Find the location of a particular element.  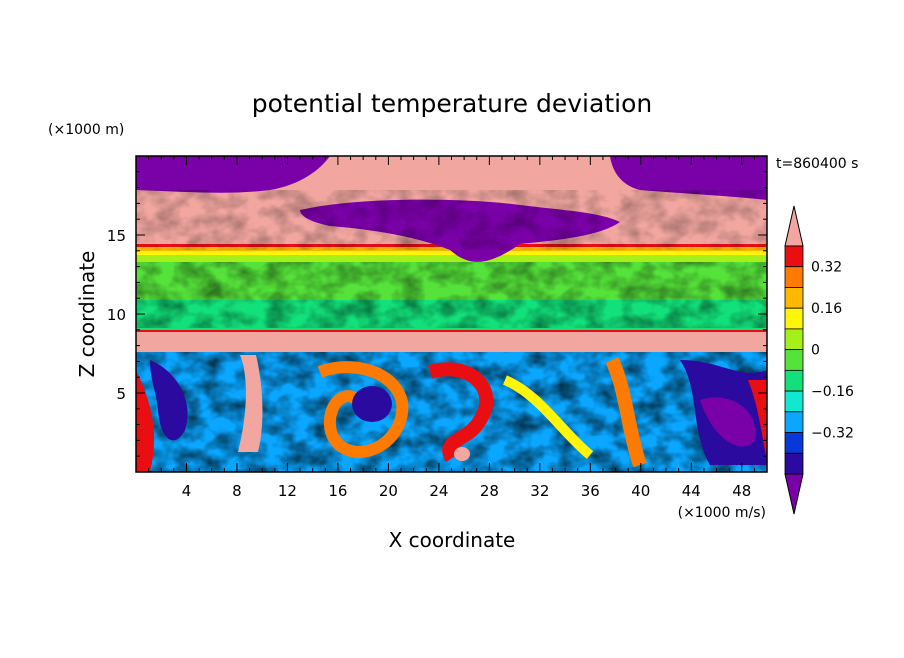

x-tick-label: 40 is located at coordinates (640, 491).